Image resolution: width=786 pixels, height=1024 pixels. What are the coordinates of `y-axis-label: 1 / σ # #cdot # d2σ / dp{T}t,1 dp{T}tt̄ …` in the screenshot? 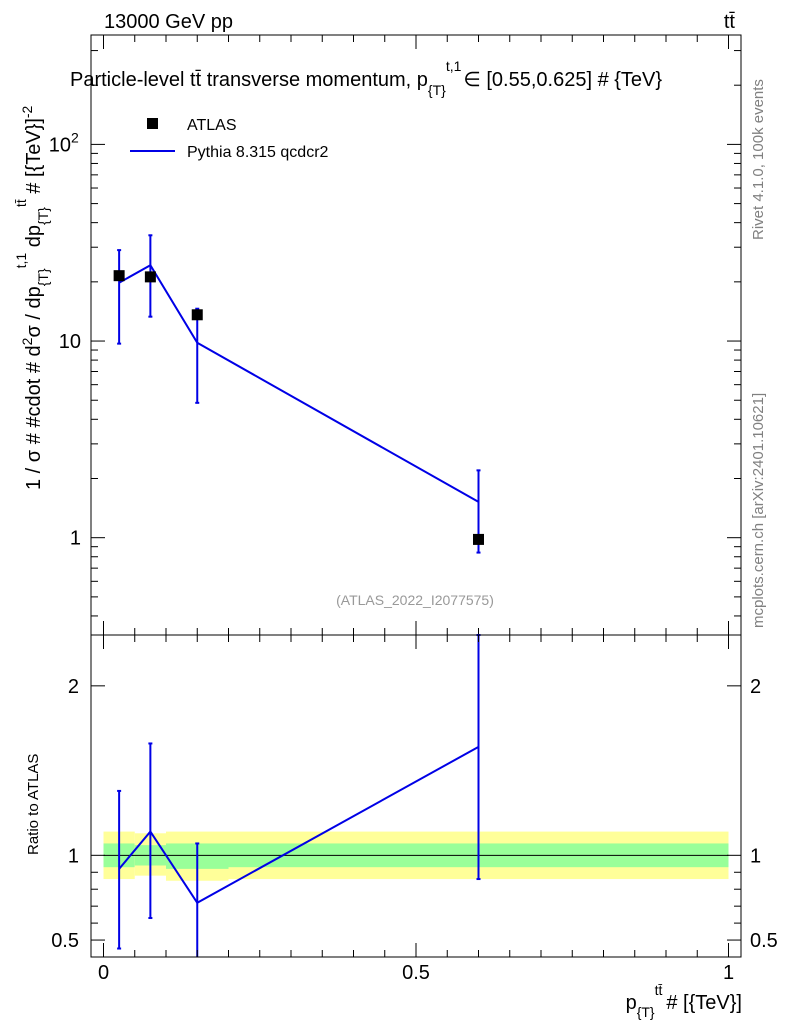 It's located at (32, 297).